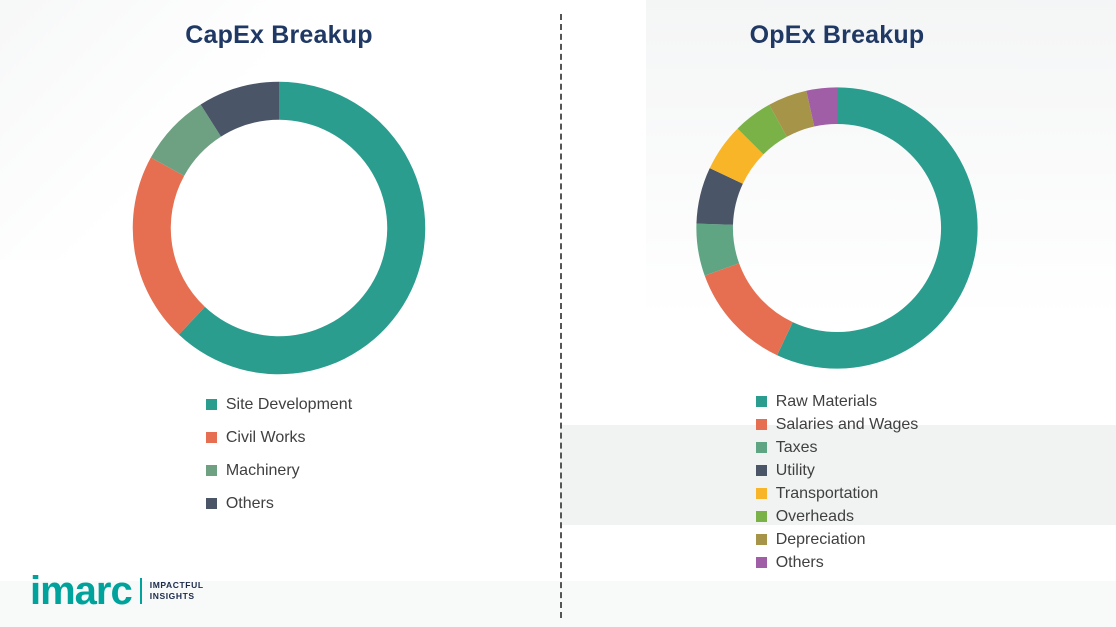  I want to click on legend-swatch-utility, so click(761, 470).